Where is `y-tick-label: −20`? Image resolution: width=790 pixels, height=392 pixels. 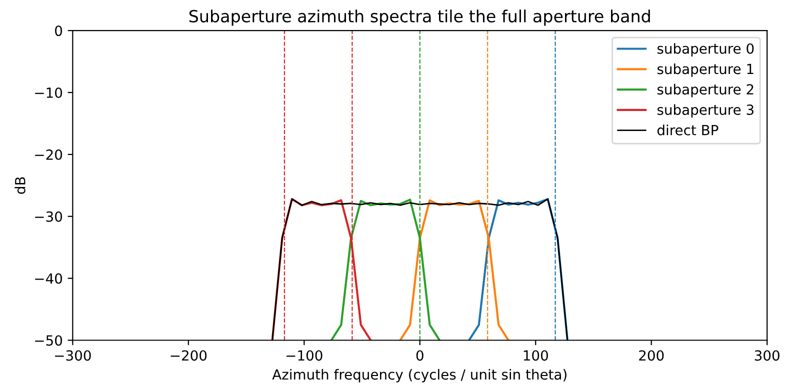 y-tick-label: −20 is located at coordinates (48, 154).